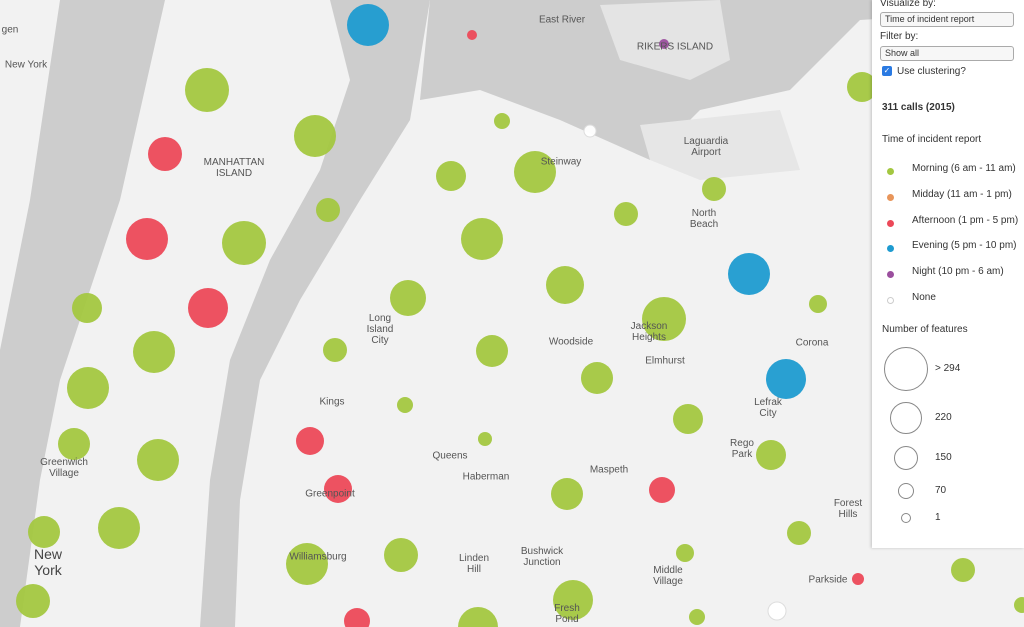 This screenshot has width=1024, height=627. What do you see at coordinates (931, 71) in the screenshot?
I see `label: Use clustering?` at bounding box center [931, 71].